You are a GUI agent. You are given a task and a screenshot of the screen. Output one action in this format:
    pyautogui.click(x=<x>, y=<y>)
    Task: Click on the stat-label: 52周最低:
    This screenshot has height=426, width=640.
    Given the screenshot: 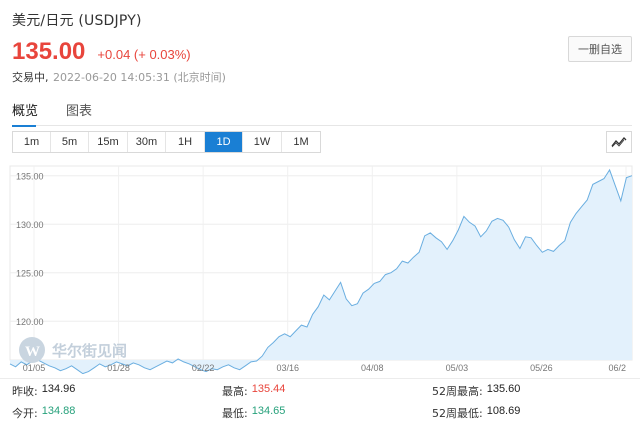 What is the action you would take?
    pyautogui.click(x=457, y=413)
    